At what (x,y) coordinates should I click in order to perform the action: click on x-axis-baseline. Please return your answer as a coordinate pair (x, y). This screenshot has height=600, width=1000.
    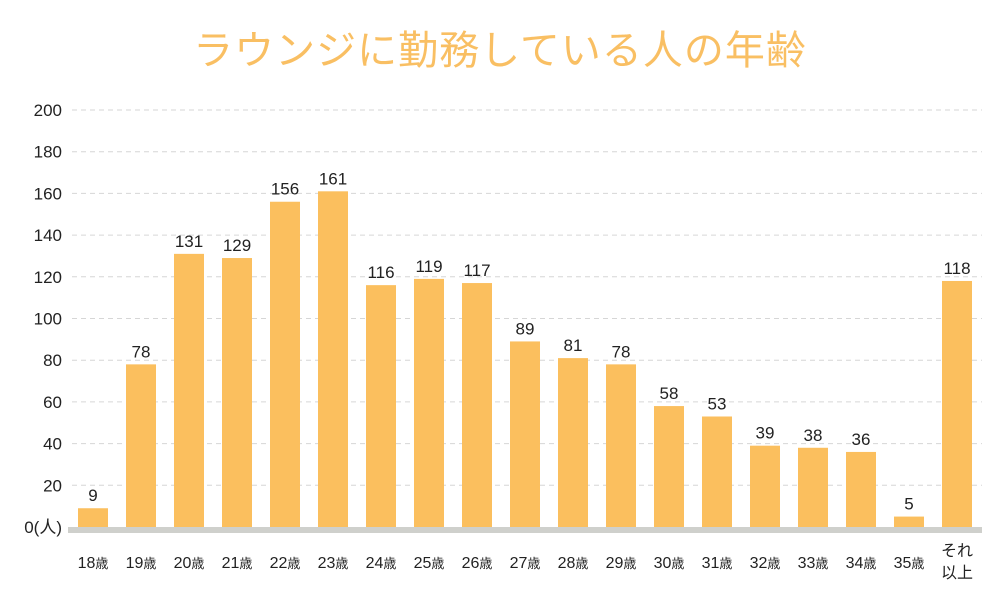
    Looking at the image, I should click on (525, 530).